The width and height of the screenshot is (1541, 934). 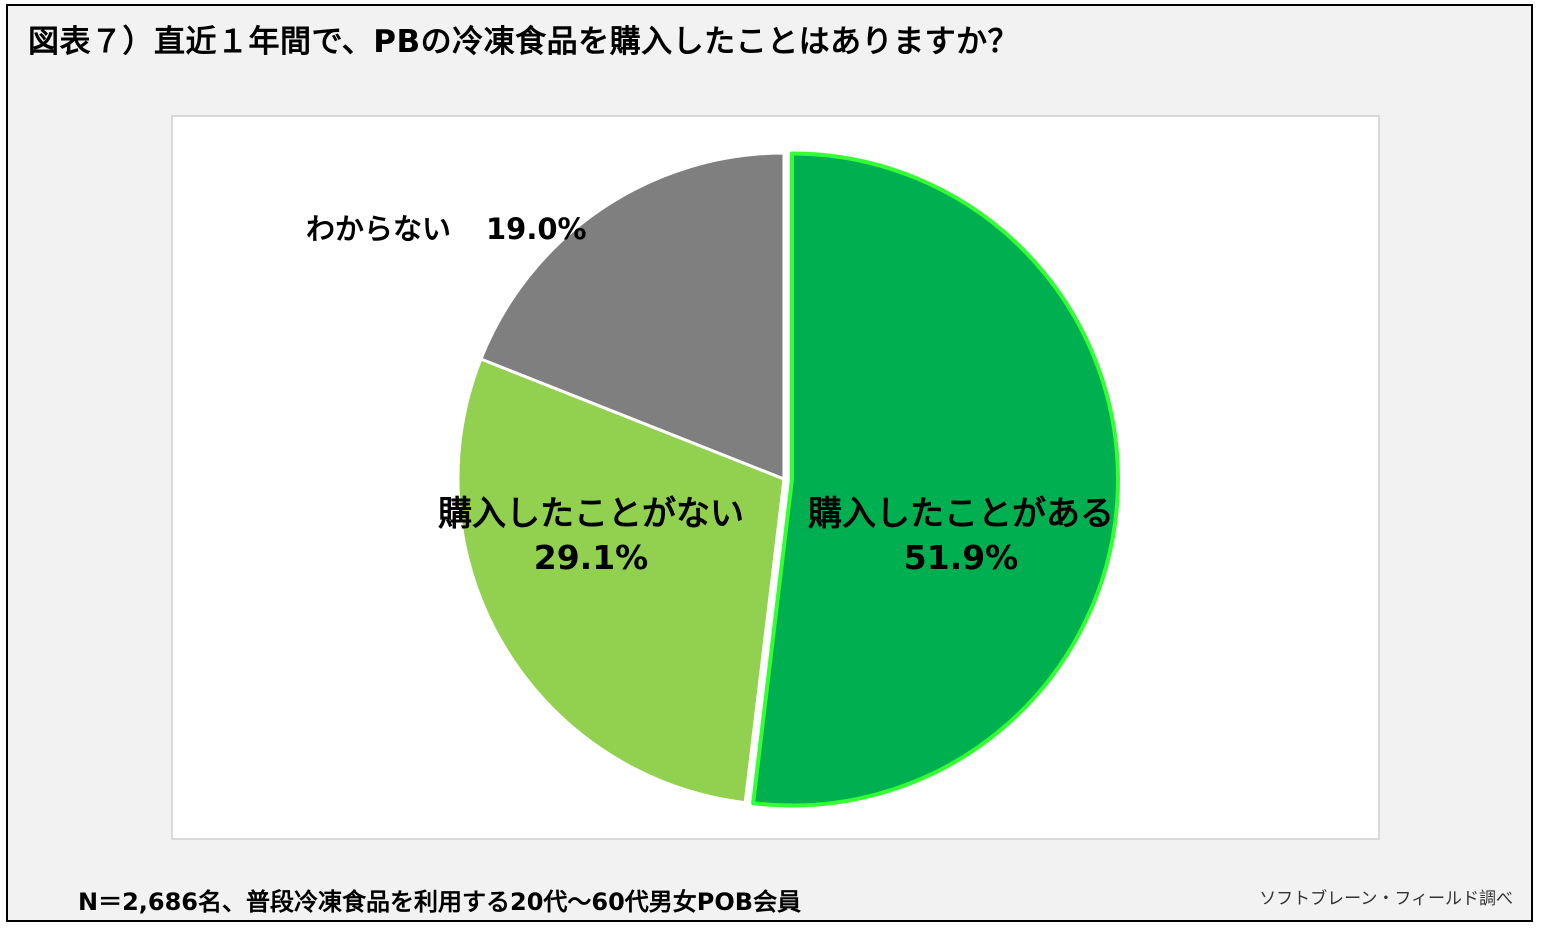 I want to click on slice-value-purchased: 51.9%, so click(x=961, y=557).